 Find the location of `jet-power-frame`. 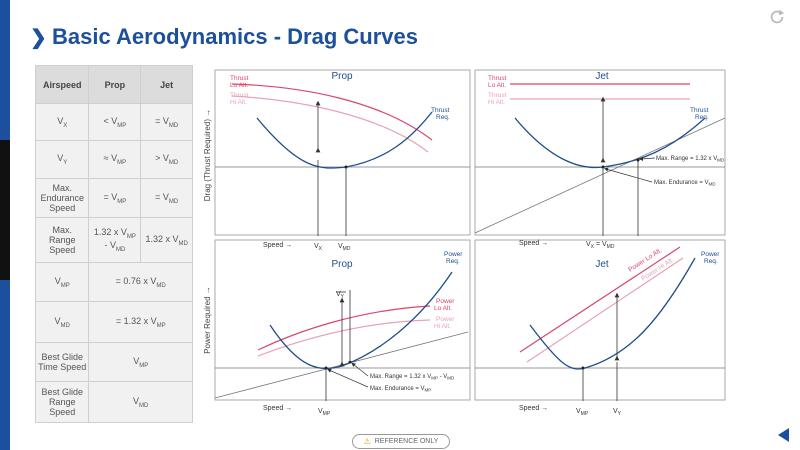

jet-power-frame is located at coordinates (600, 320).